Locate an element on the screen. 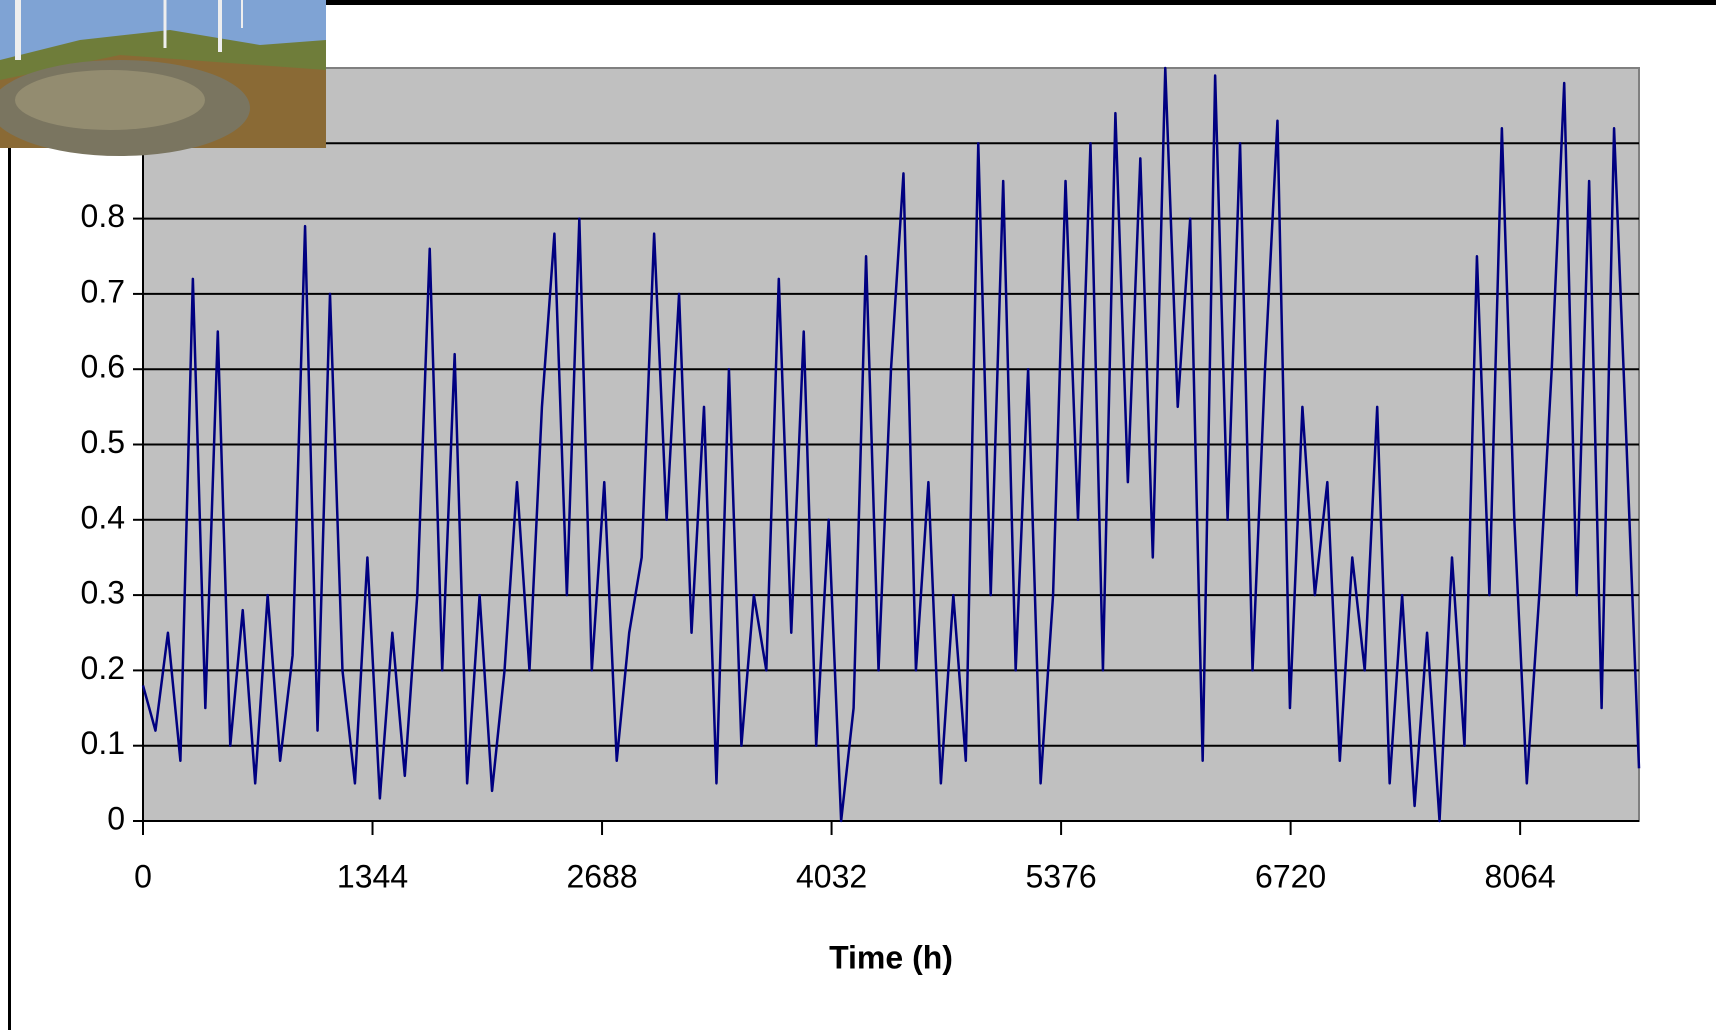  y-tick-label: 0.2 is located at coordinates (103, 668).